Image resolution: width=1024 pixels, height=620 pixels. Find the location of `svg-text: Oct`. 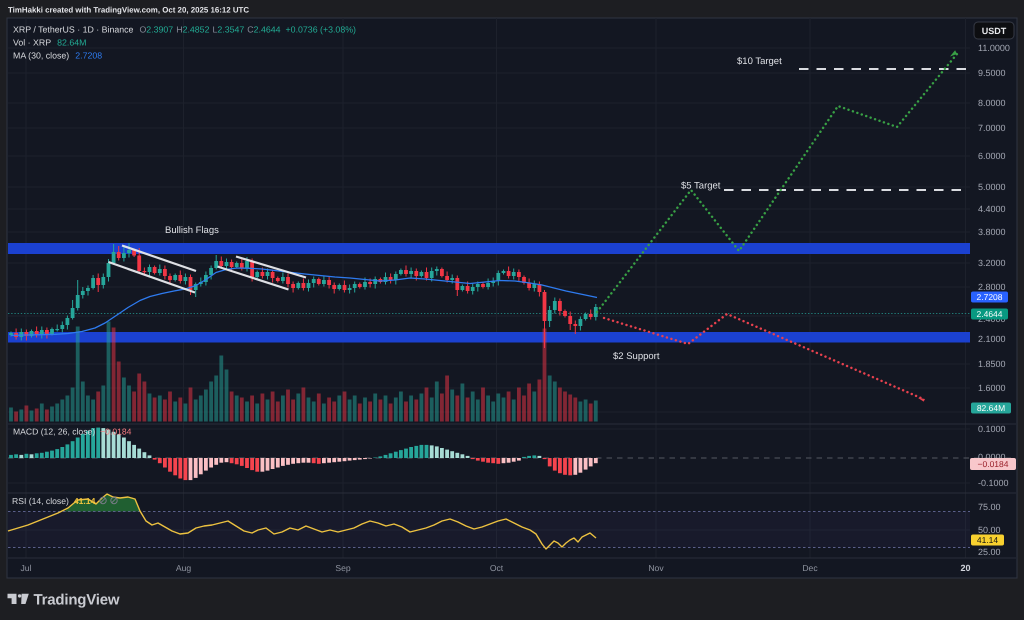

svg-text: Oct is located at coordinates (497, 568).